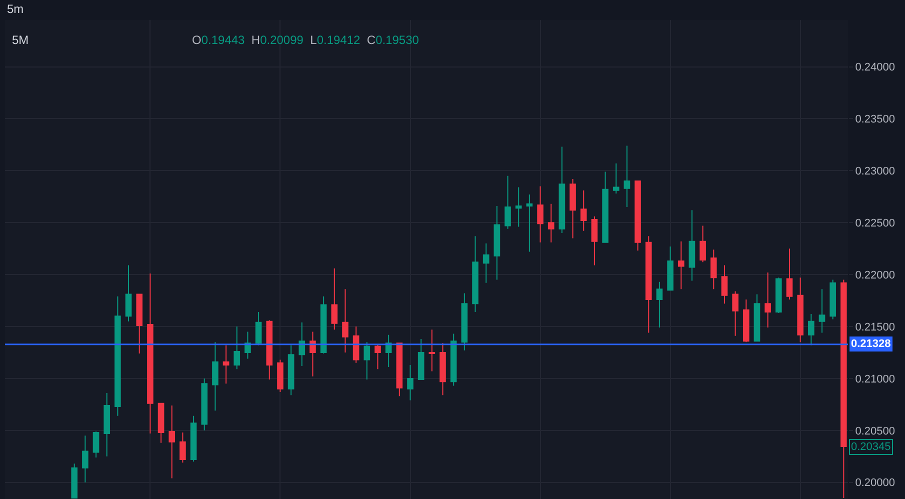  What do you see at coordinates (306, 40) in the screenshot?
I see `annotation: O0.19443 H0.20099 L0.19412 C0.19530` at bounding box center [306, 40].